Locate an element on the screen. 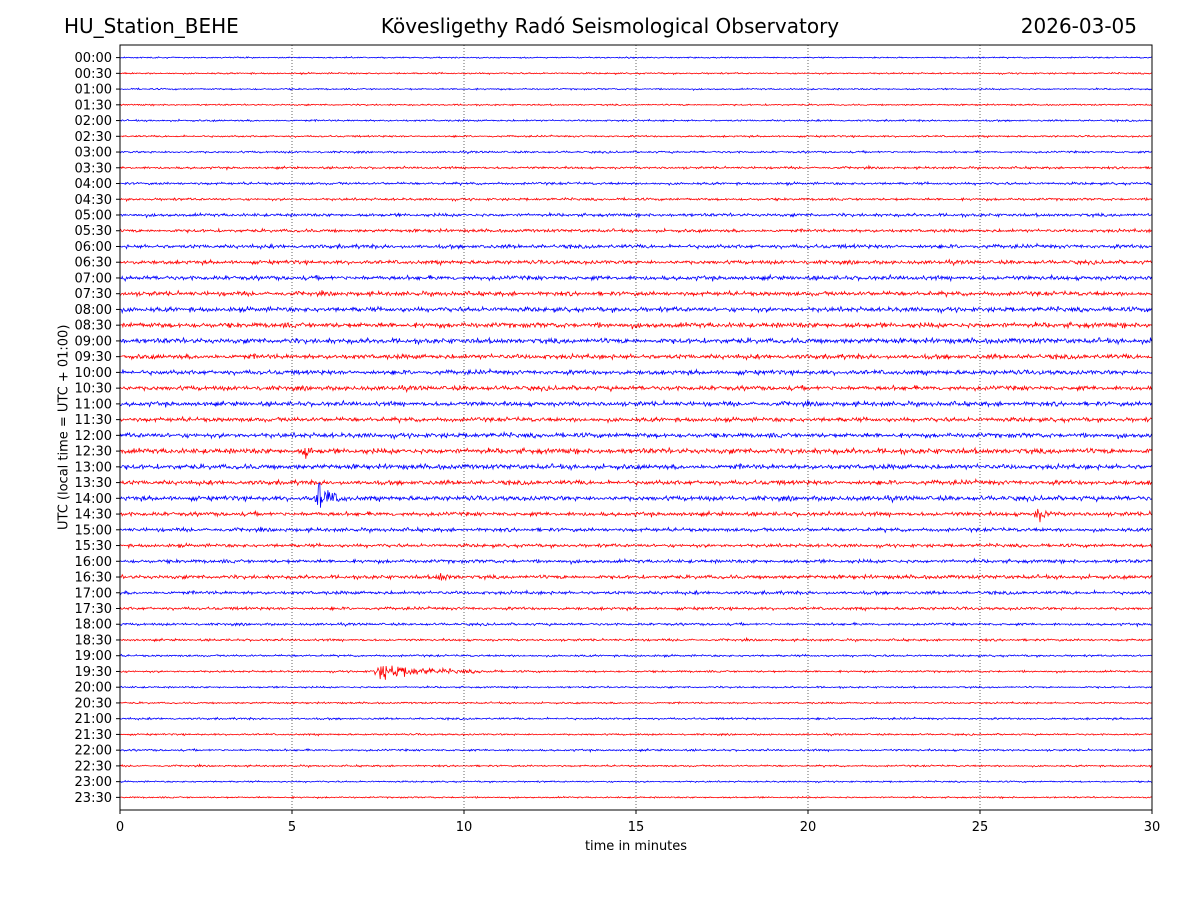 This screenshot has height=900, width=1200. y-tick-label: 02:00 is located at coordinates (93, 121).